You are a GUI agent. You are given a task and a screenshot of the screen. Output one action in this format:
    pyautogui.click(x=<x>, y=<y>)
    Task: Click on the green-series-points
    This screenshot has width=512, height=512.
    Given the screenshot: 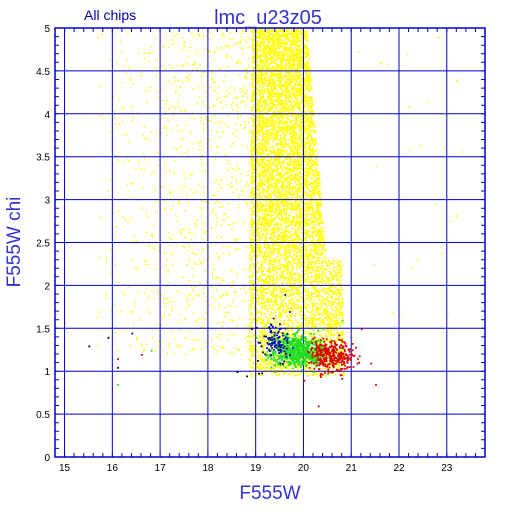 What is the action you would take?
    pyautogui.click(x=230, y=352)
    